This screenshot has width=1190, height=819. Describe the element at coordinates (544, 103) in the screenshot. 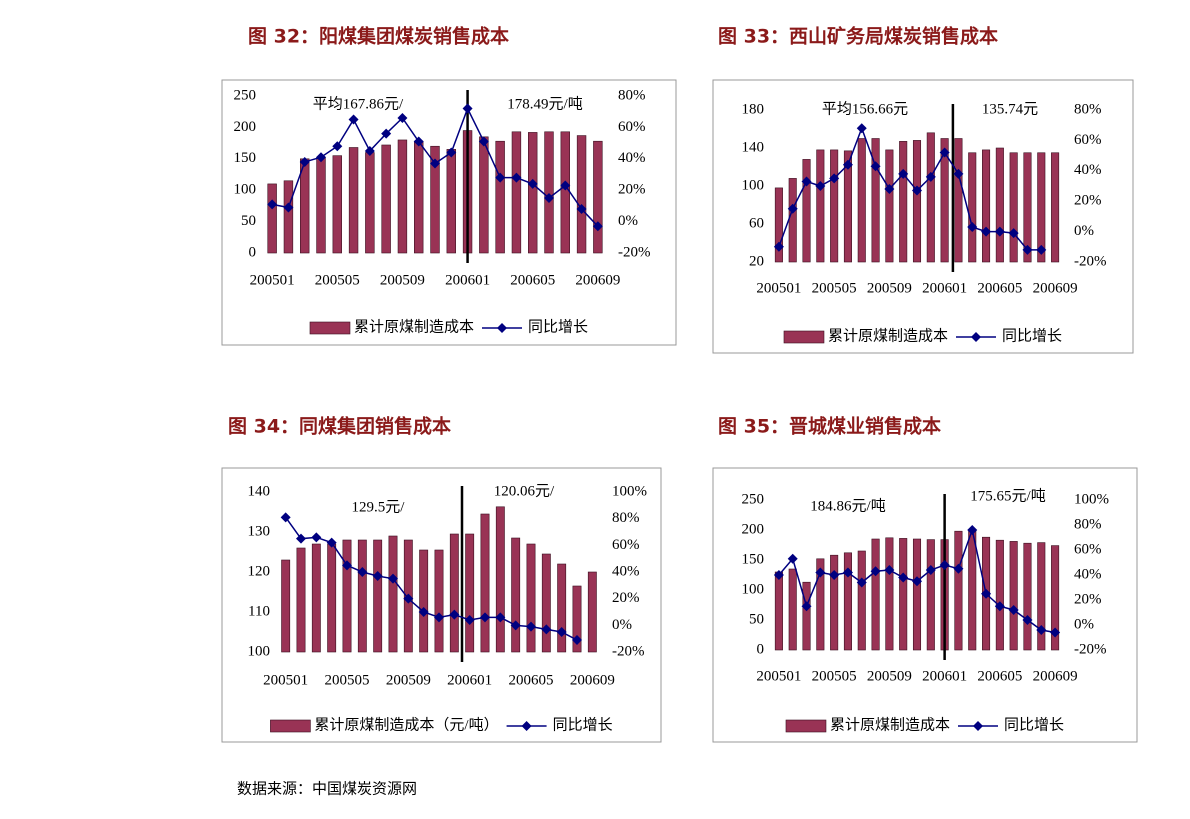

I see `annotation: 178.49元/吨` at that location.